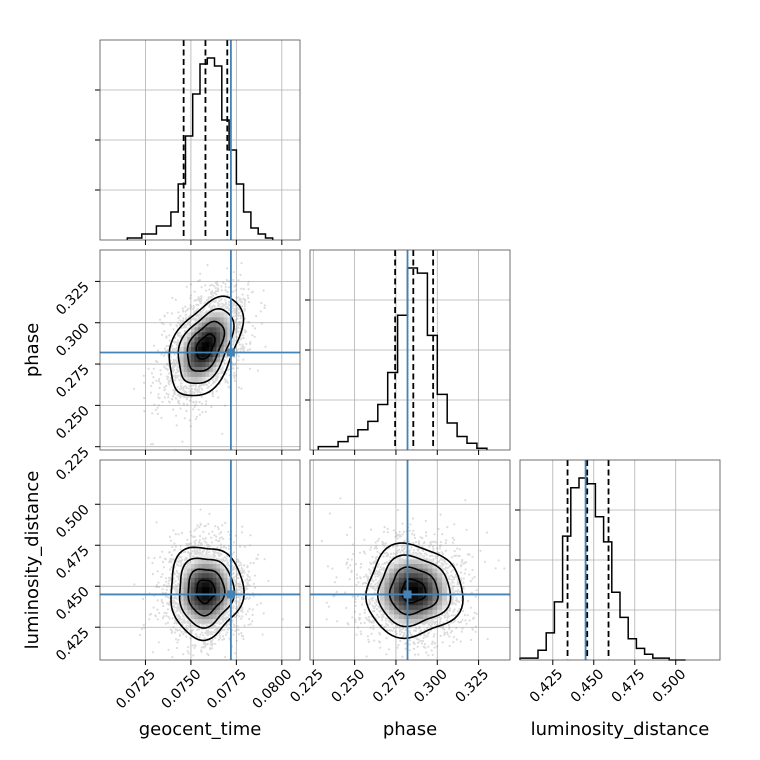 The image size is (760, 760). Describe the element at coordinates (73, 340) in the screenshot. I see `y-tick-label: 0.300` at that location.